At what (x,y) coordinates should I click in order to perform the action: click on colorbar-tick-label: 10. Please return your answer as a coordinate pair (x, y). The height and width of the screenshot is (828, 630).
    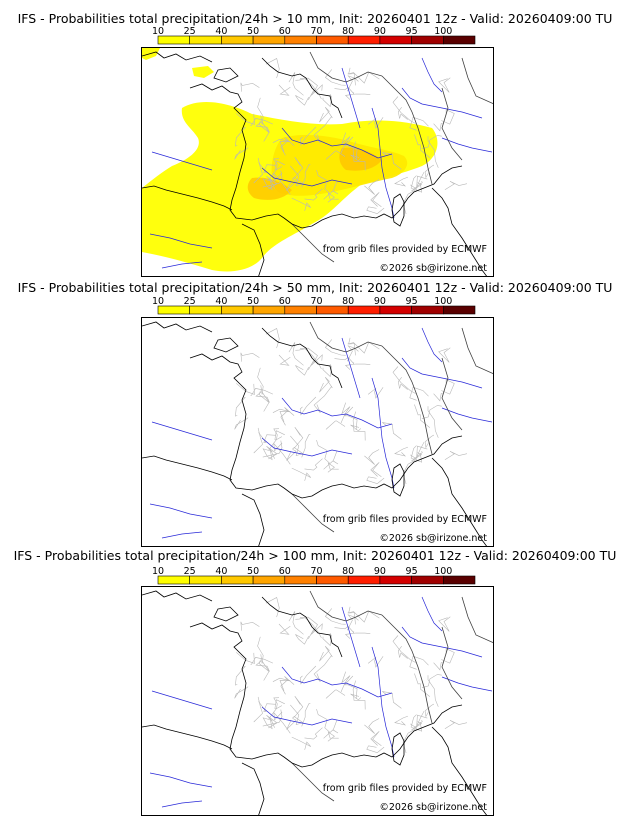
    Looking at the image, I should click on (158, 301).